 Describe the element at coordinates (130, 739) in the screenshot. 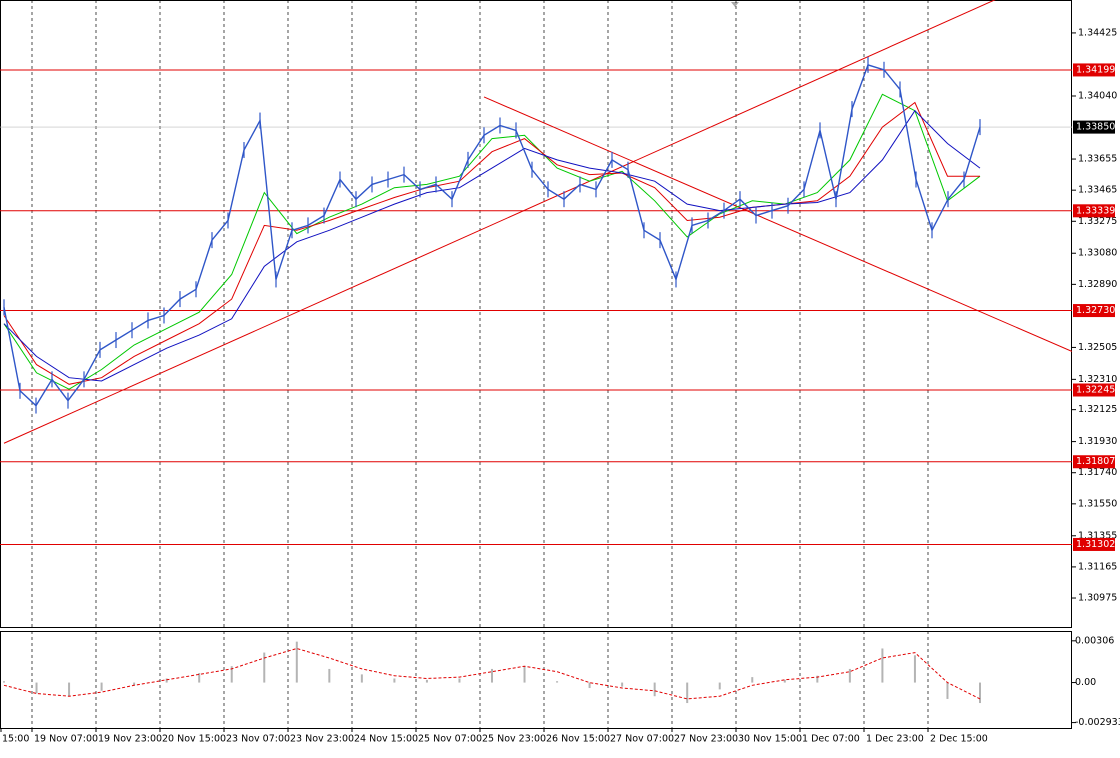

I see `x-tick-label: 19 Nov 23:00` at that location.